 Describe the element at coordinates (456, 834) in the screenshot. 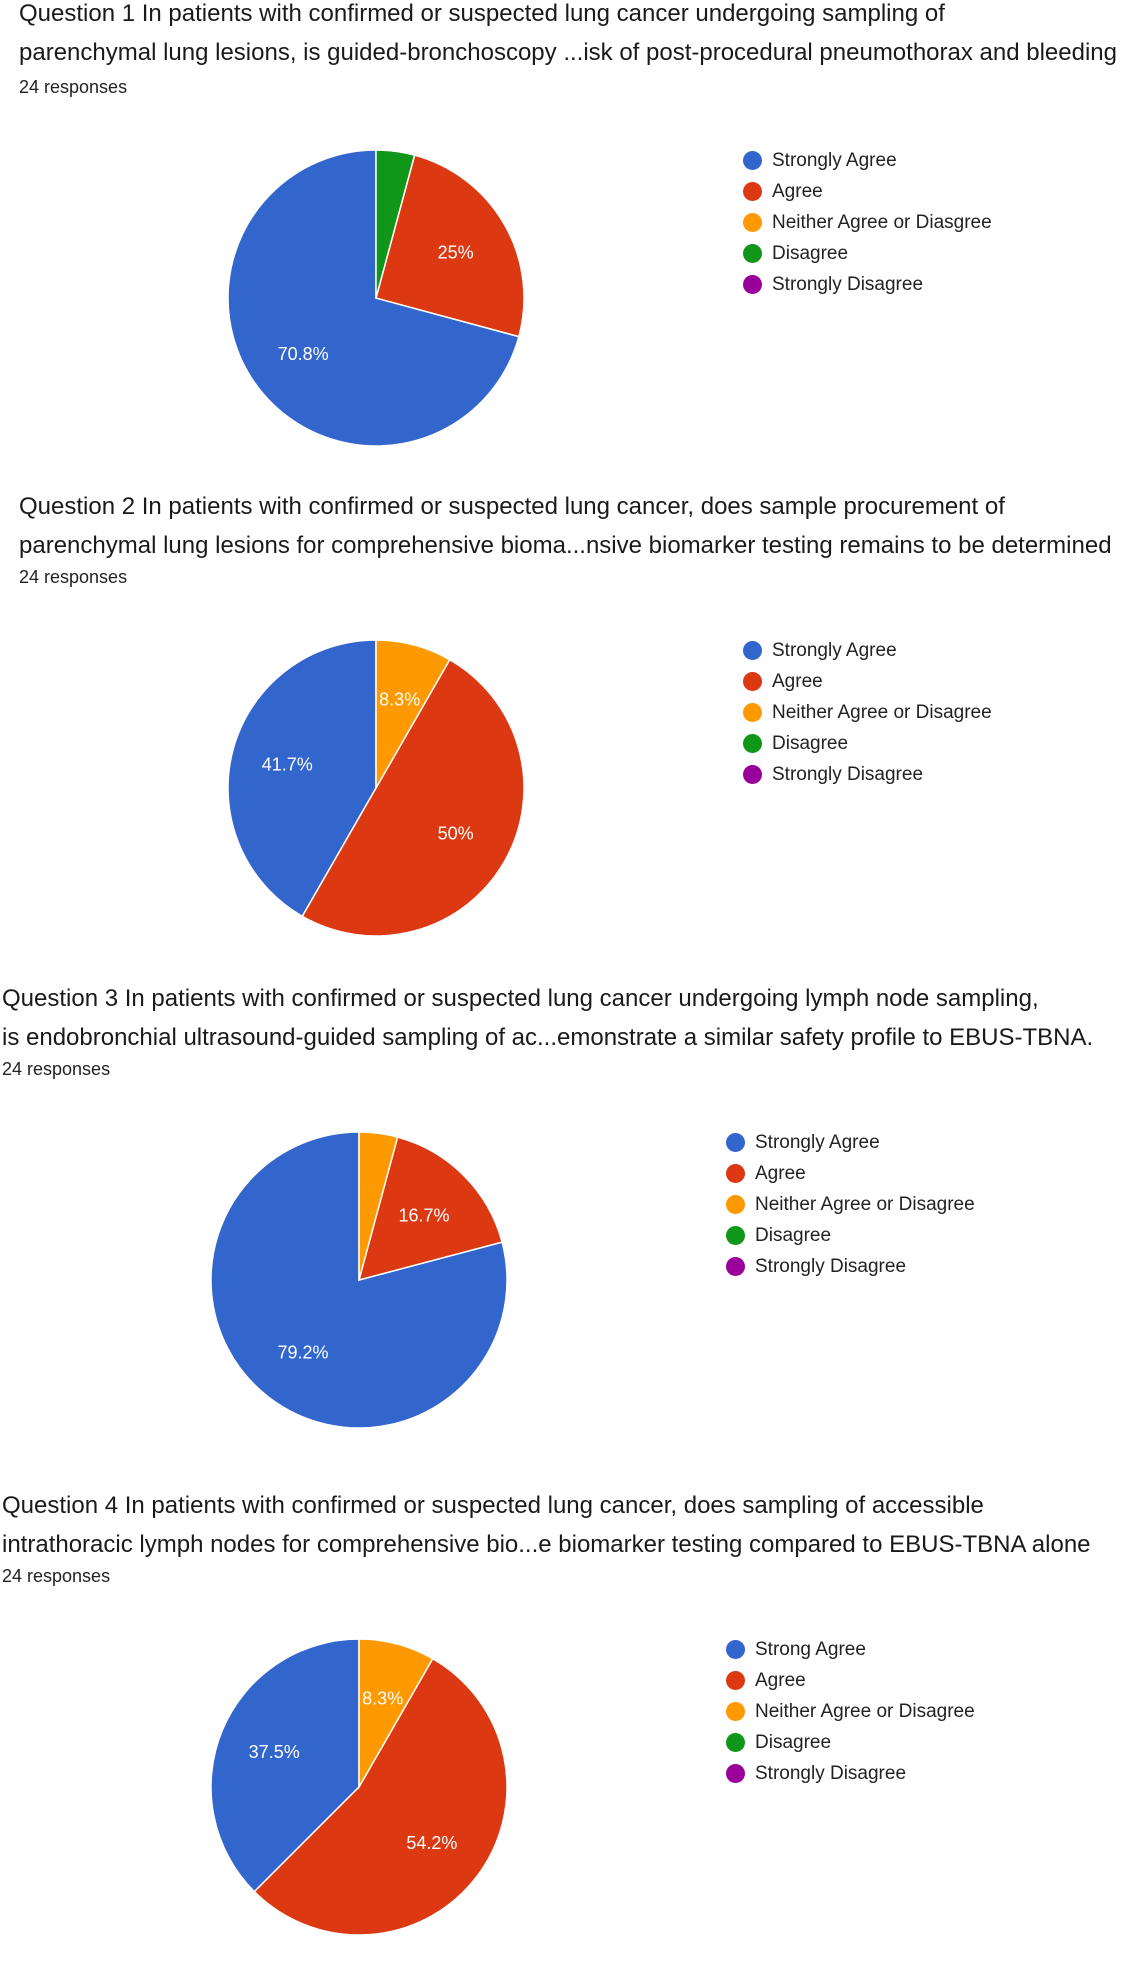

I see `pie-data-label-agree: 50%` at that location.